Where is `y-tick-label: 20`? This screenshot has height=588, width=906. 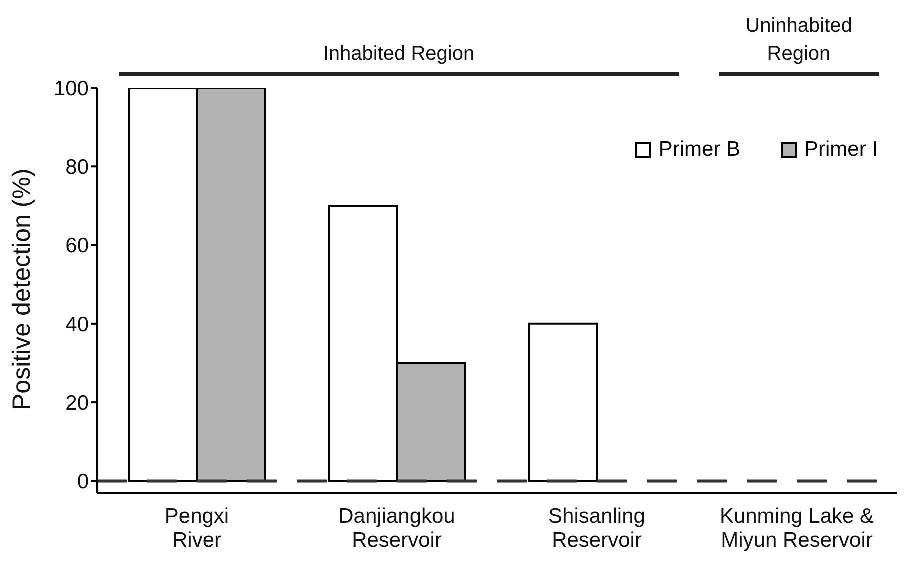
y-tick-label: 20 is located at coordinates (77, 404).